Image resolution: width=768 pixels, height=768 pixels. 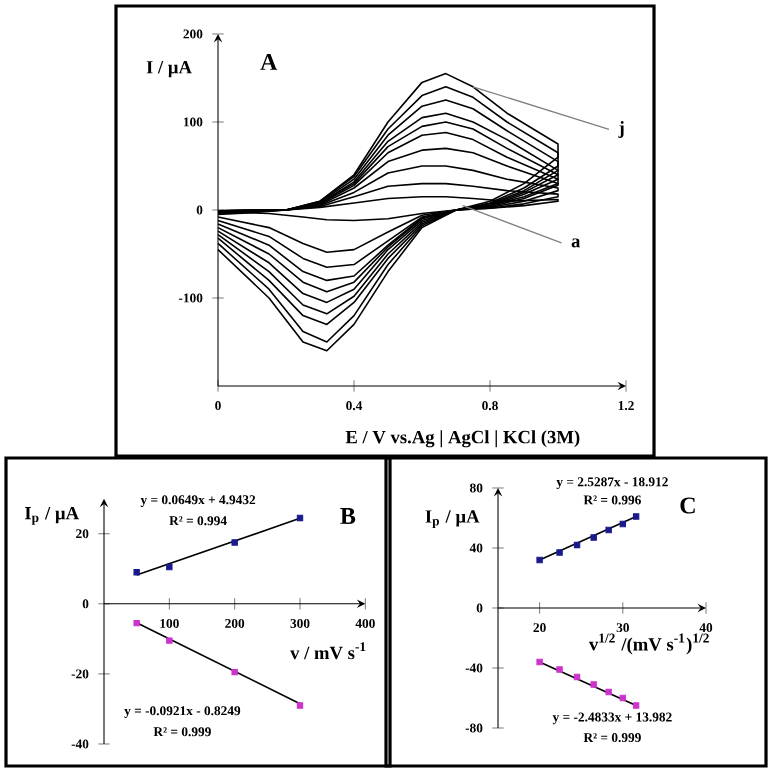 I want to click on text: A, so click(x=269, y=61).